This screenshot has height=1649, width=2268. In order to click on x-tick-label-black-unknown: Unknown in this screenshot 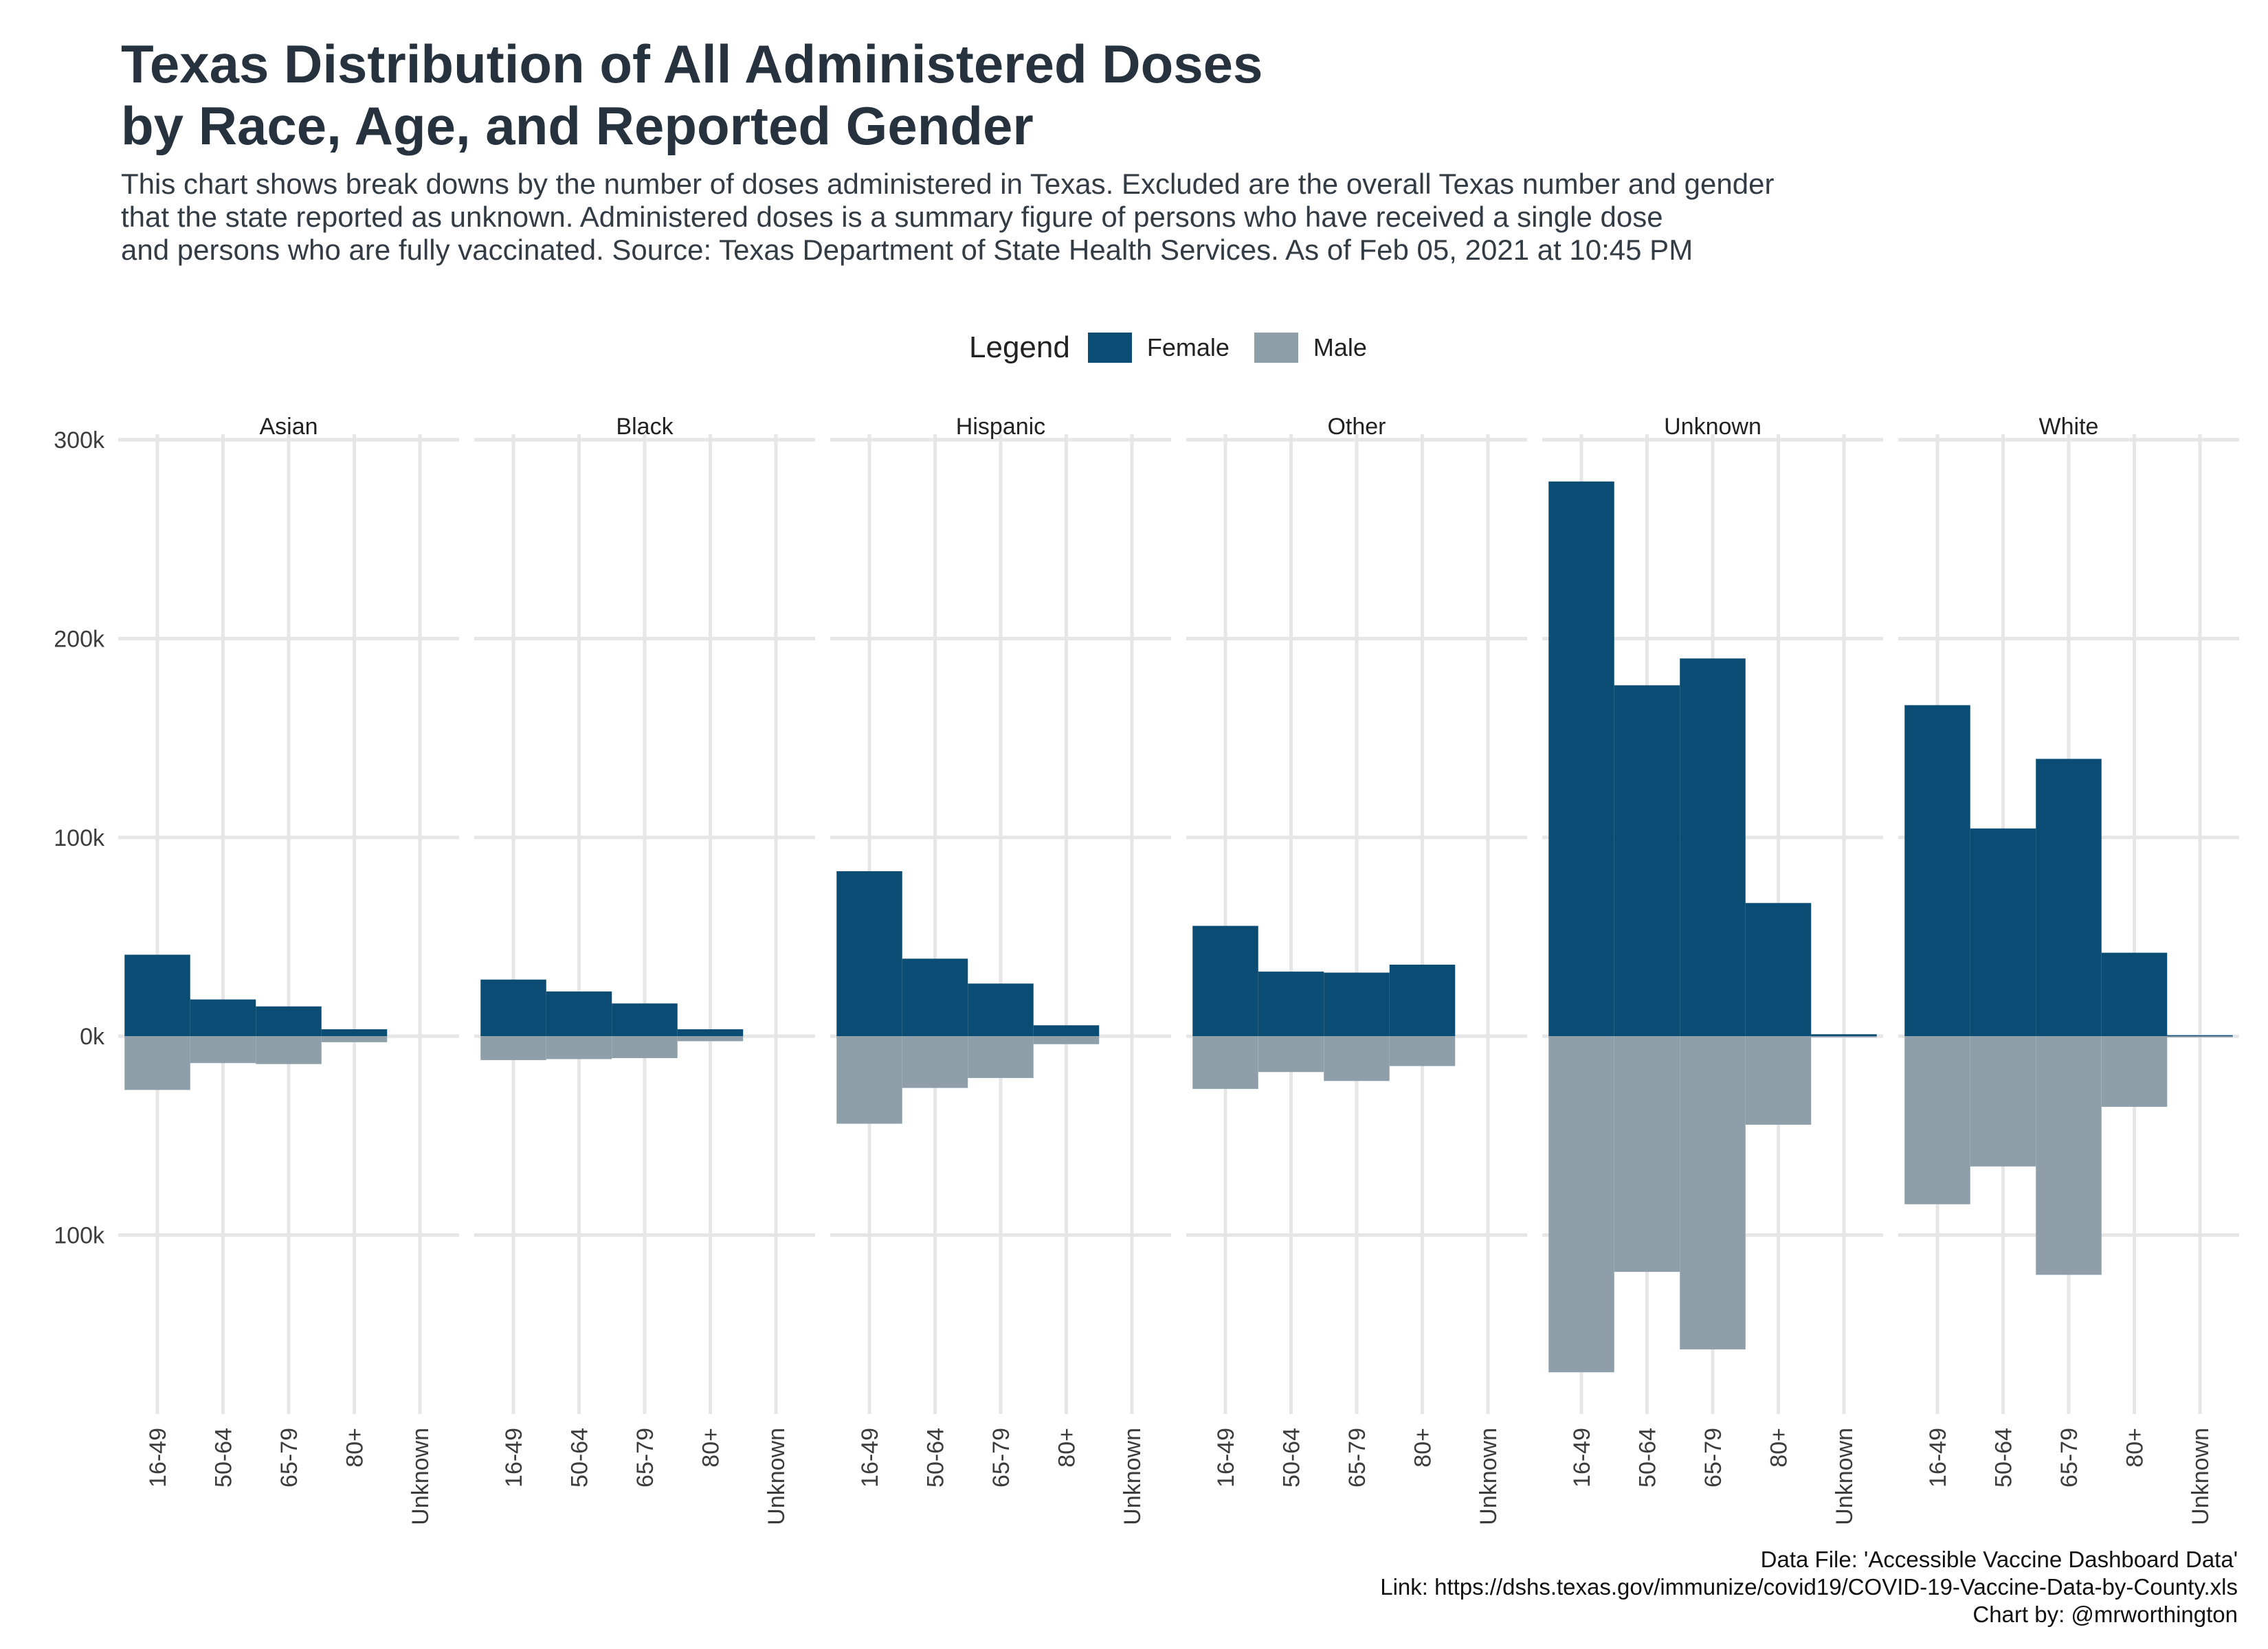, I will do `click(777, 1476)`.